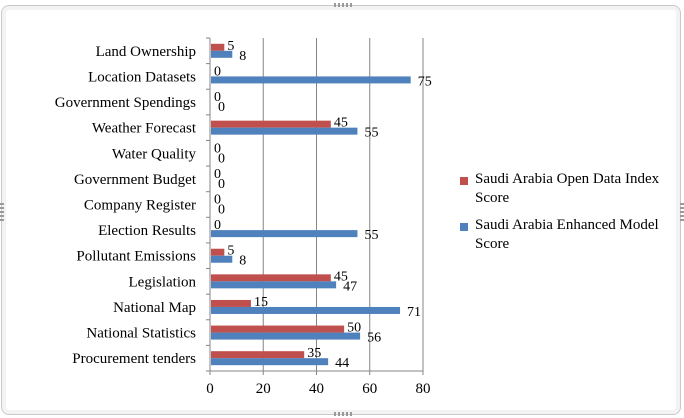 Image resolution: width=684 pixels, height=418 pixels. What do you see at coordinates (343, 5) in the screenshot?
I see `resize-handle-top` at bounding box center [343, 5].